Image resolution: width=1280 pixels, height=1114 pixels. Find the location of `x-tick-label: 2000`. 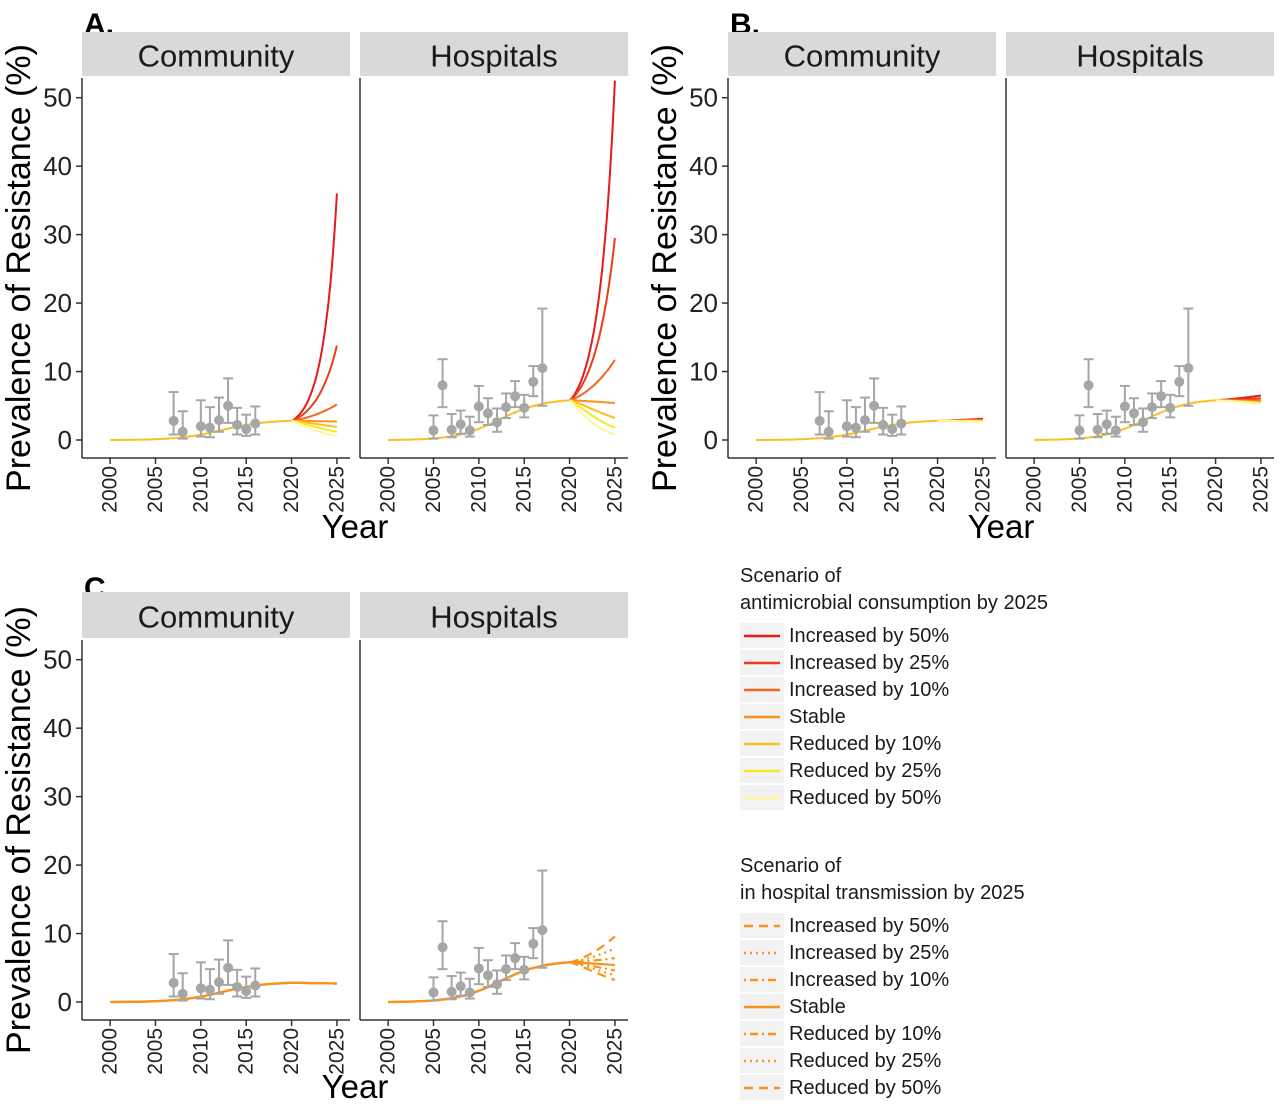

x-tick-label: 2000 is located at coordinates (1034, 489).